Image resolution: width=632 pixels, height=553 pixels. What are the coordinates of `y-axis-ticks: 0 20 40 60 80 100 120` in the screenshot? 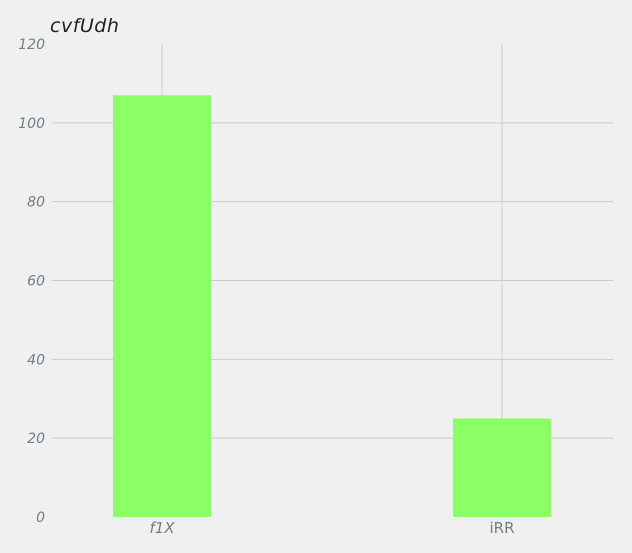 It's located at (31, 281).